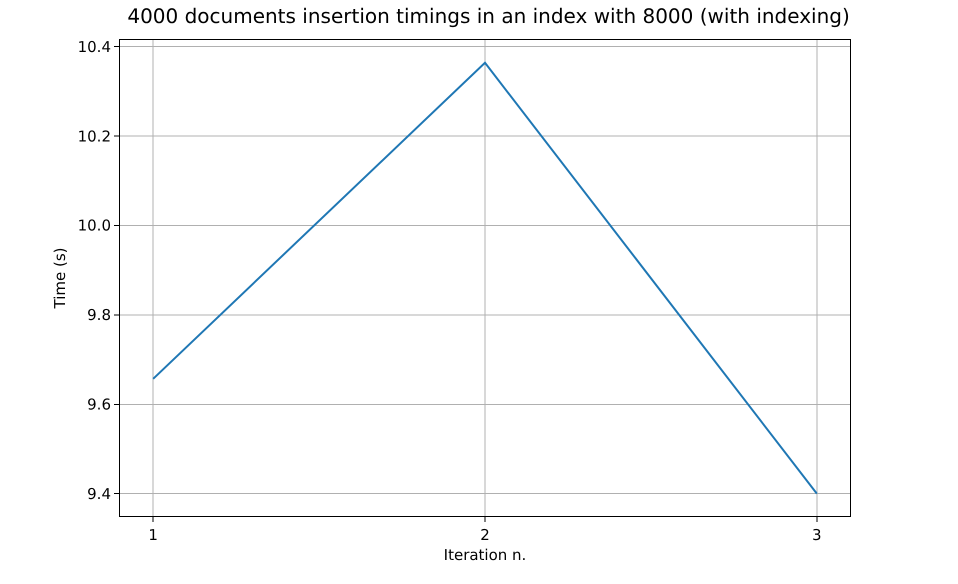 This screenshot has width=958, height=584. Describe the element at coordinates (153, 535) in the screenshot. I see `x-tick-label: 1` at that location.